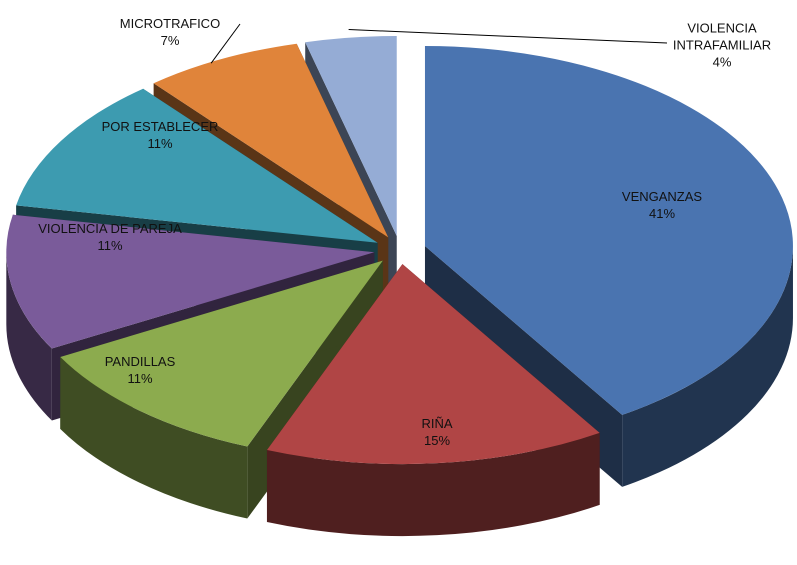 The image size is (797, 565). I want to click on category-label: VIOLENCIA DE PAREJA, so click(110, 228).